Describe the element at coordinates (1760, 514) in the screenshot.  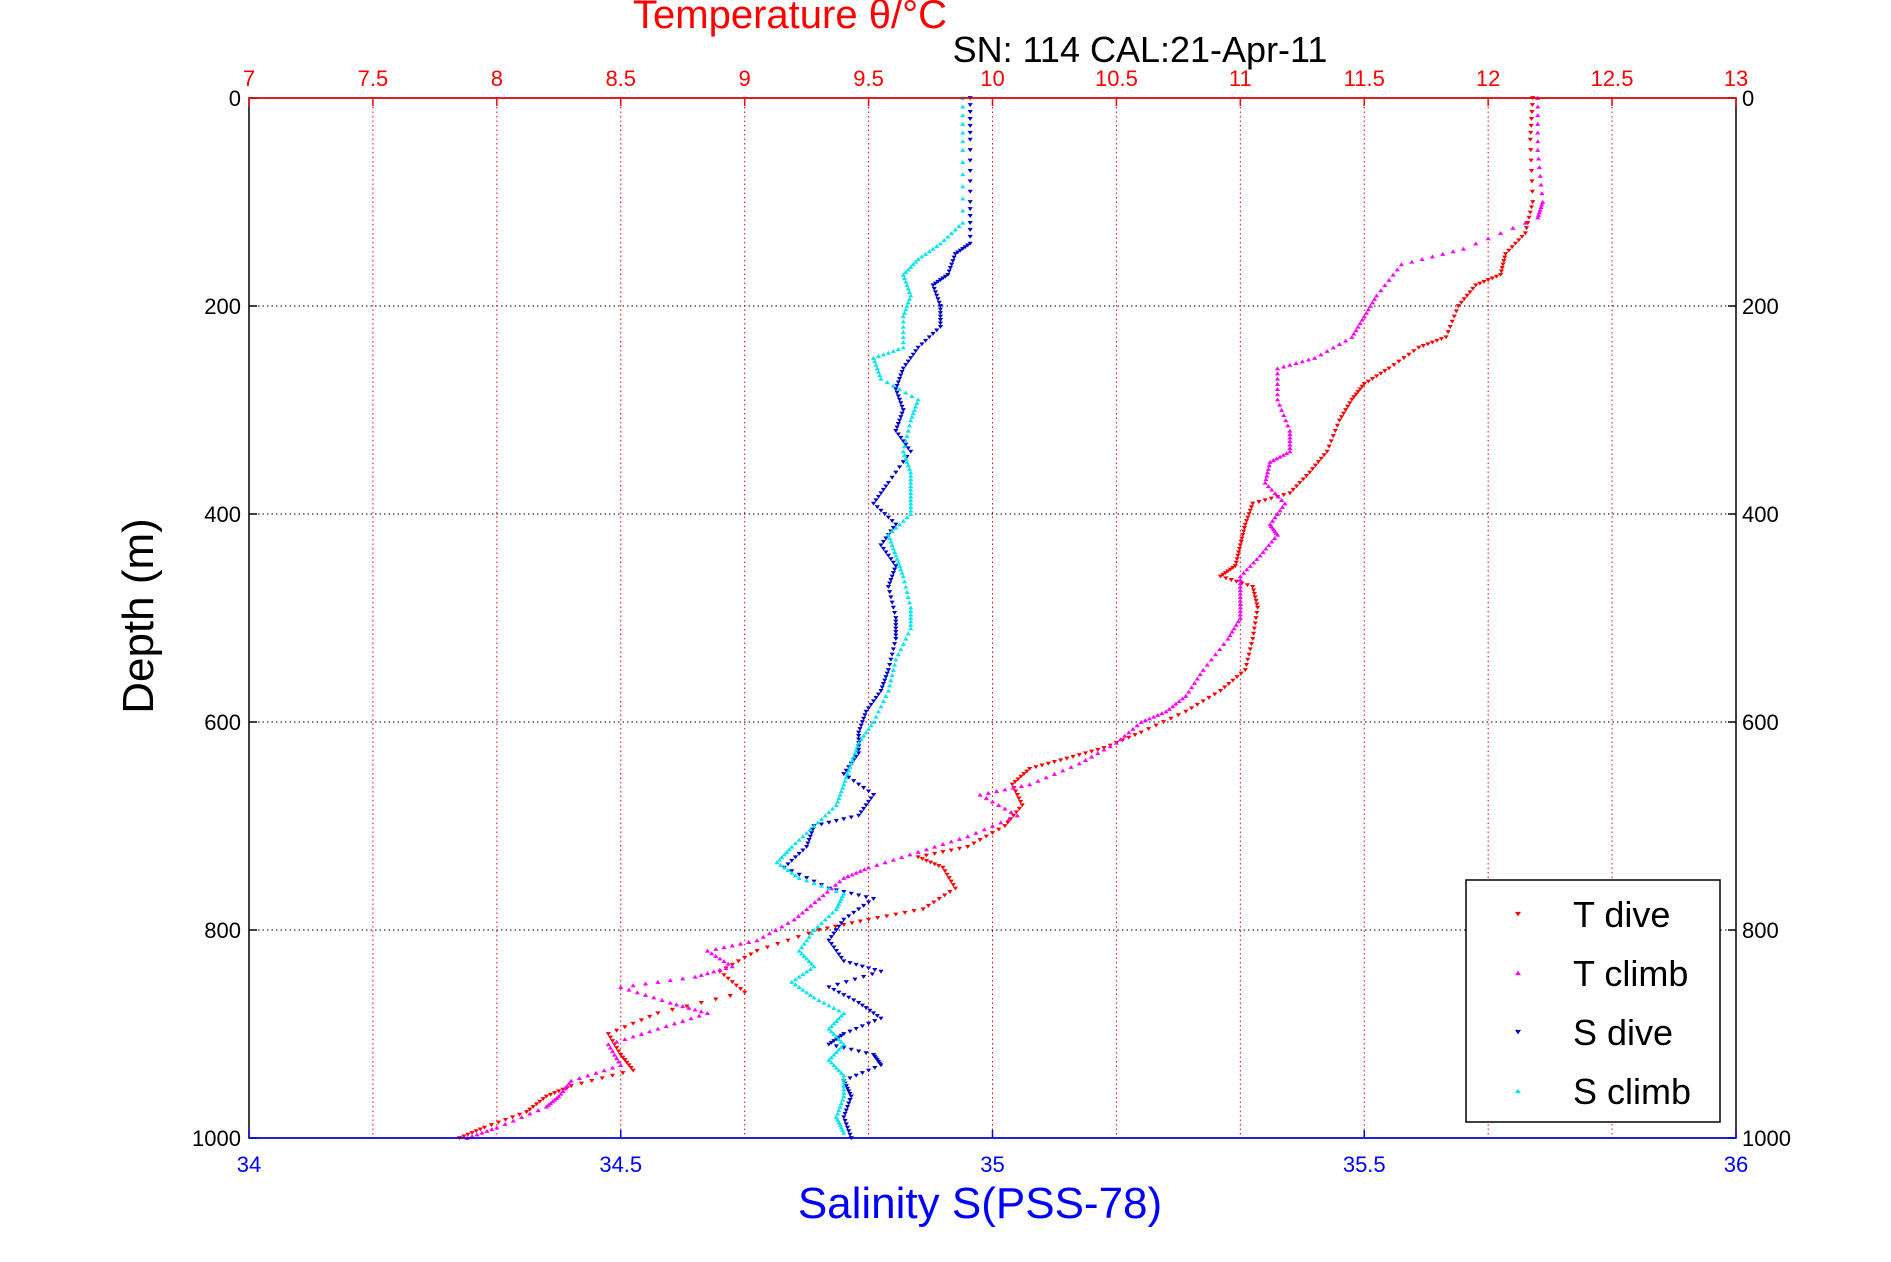
I see `depth-tick-label-right: 400` at that location.